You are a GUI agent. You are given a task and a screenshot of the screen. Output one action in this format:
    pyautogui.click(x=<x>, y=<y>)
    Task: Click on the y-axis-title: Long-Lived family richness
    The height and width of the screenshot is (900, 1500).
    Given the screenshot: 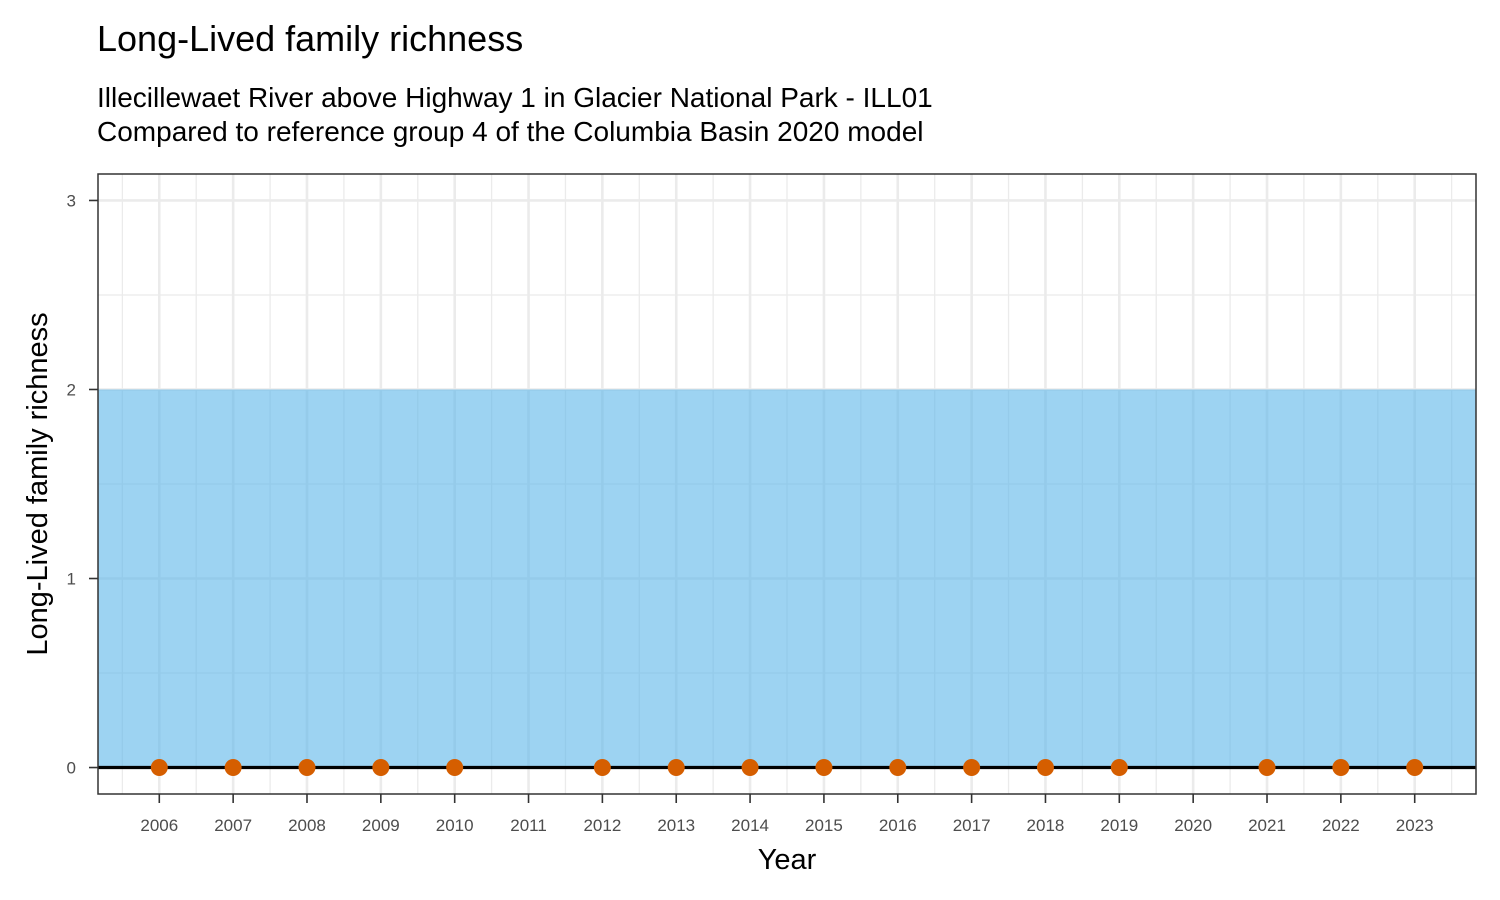 What is the action you would take?
    pyautogui.click(x=38, y=483)
    